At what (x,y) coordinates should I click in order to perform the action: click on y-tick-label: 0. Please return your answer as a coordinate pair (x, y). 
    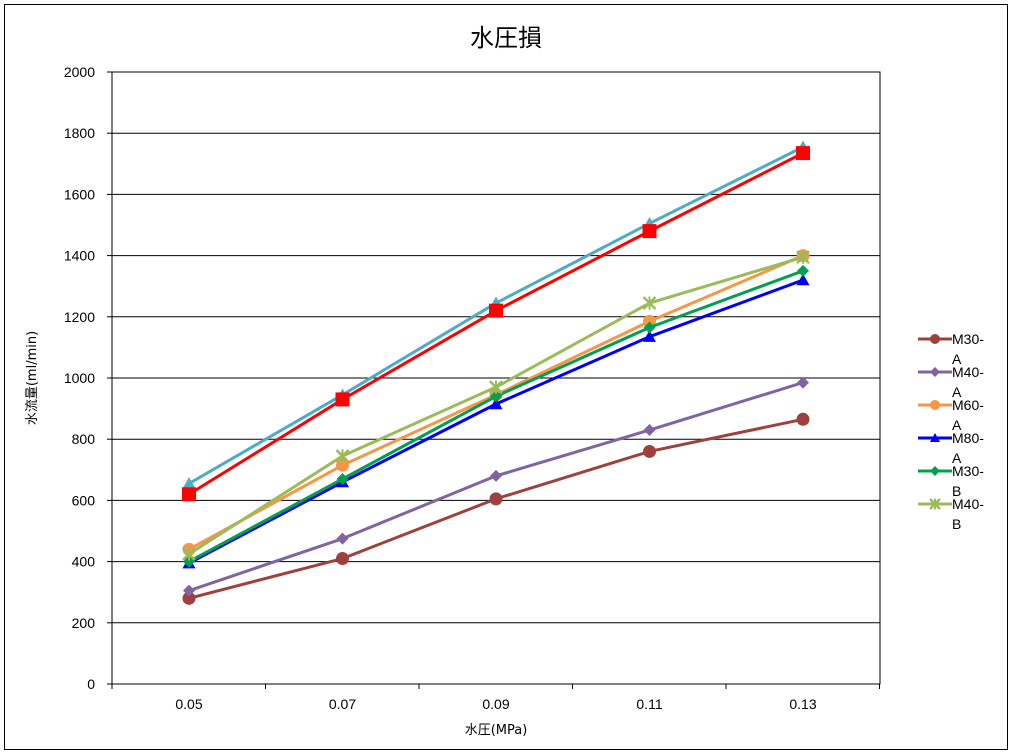
    Looking at the image, I should click on (91, 684).